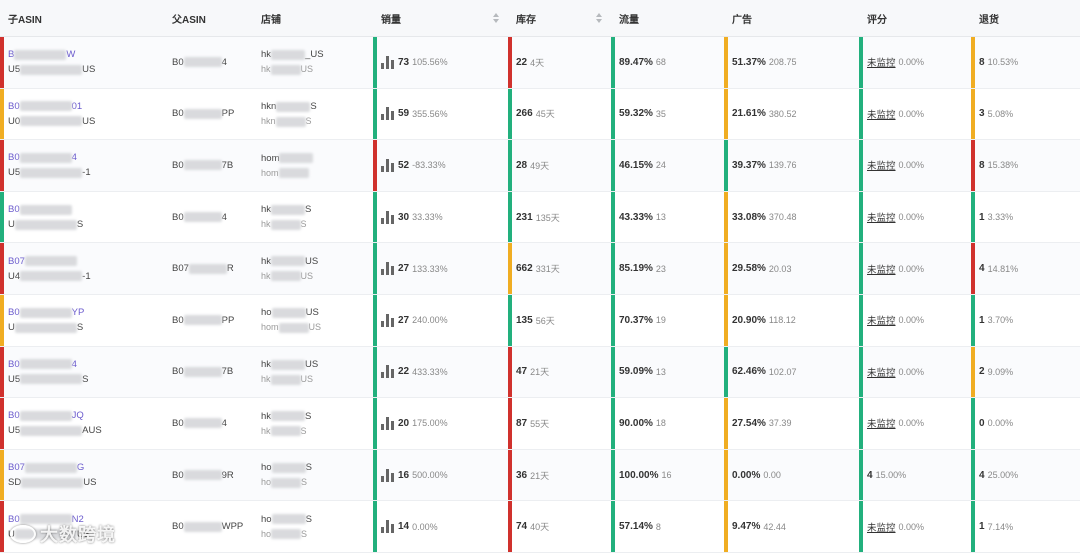 This screenshot has width=1080, height=553. Describe the element at coordinates (1003, 268) in the screenshot. I see `return-pct: 14.81%` at that location.